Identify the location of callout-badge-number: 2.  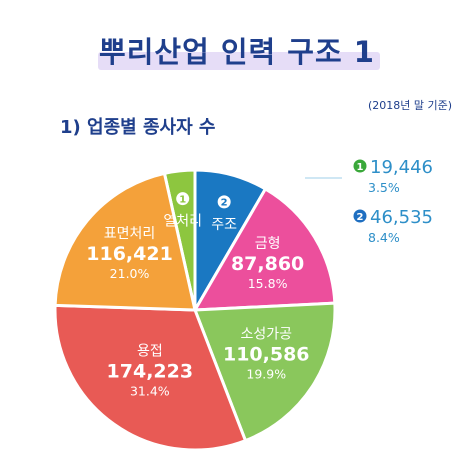
(360, 217).